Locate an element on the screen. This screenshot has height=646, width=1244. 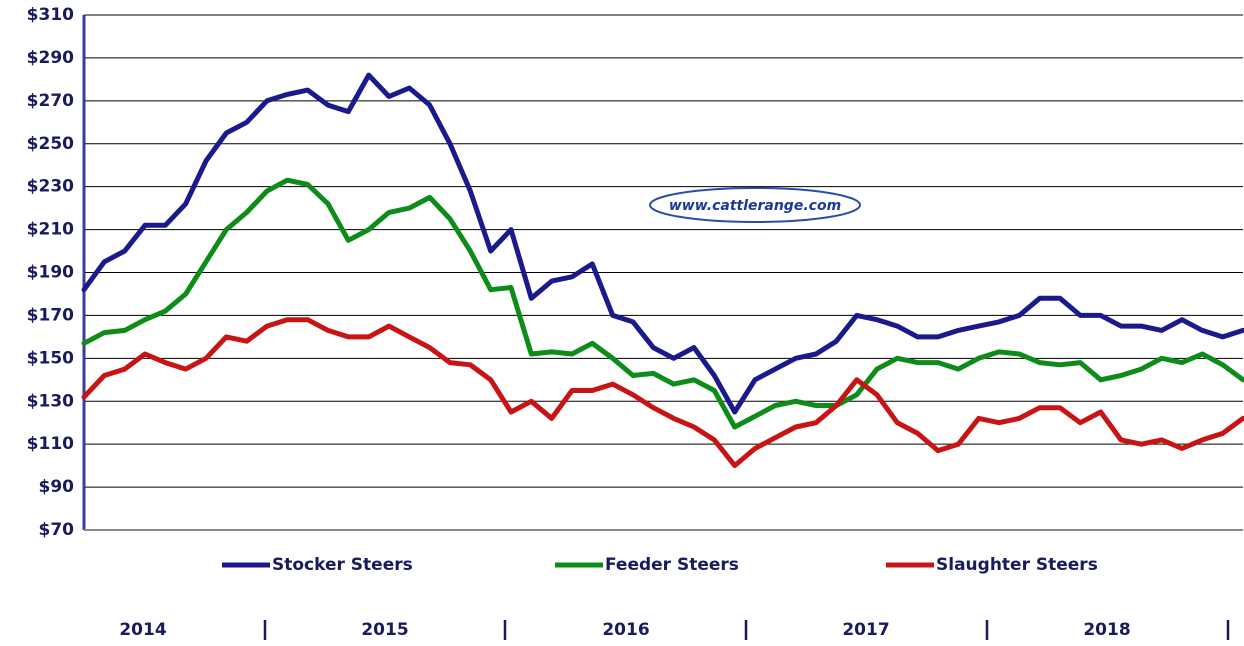
y-tick-label: $310 is located at coordinates (50, 15).